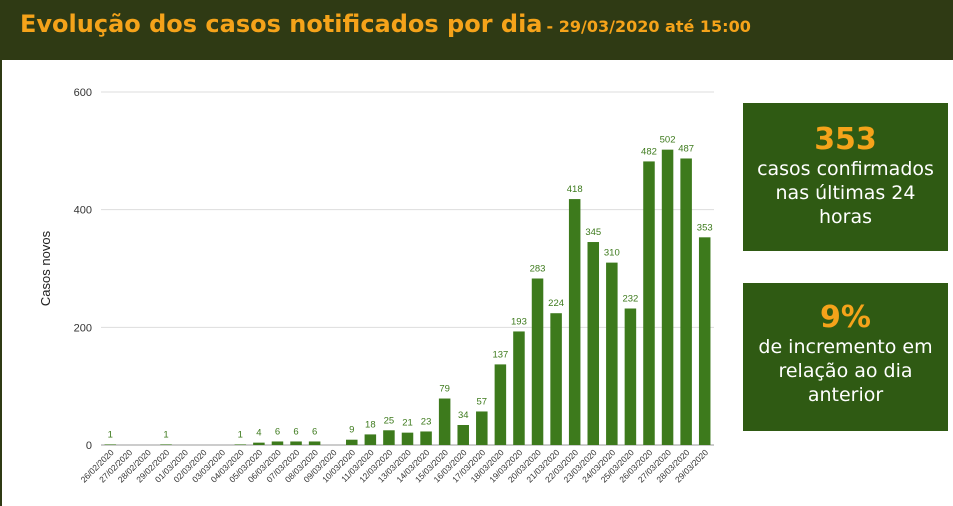 This screenshot has height=506, width=953. What do you see at coordinates (630, 299) in the screenshot?
I see `data-label: 232` at bounding box center [630, 299].